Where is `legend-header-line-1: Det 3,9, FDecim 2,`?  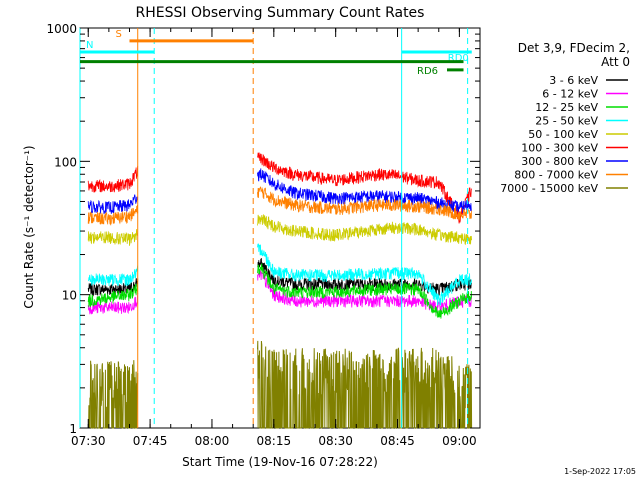
legend-header-line-1: Det 3,9, FDecim 2, is located at coordinates (574, 48).